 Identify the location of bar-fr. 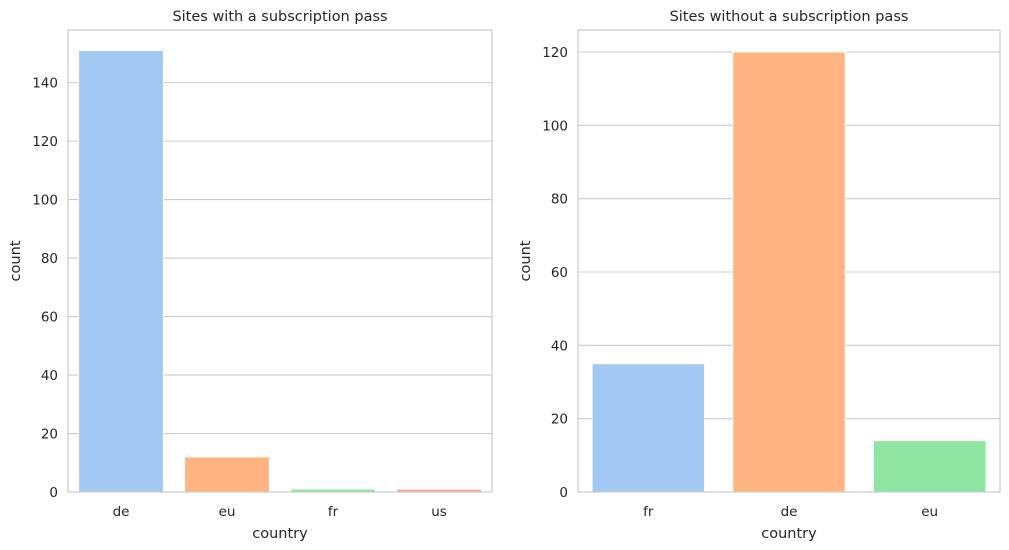
(648, 428).